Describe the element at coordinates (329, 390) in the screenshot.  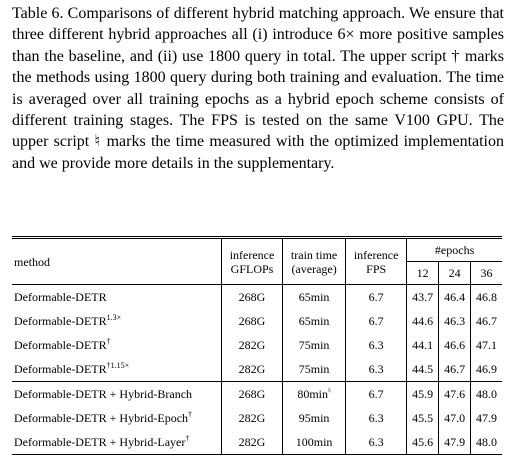
I see `time-superscript: ♮` at that location.